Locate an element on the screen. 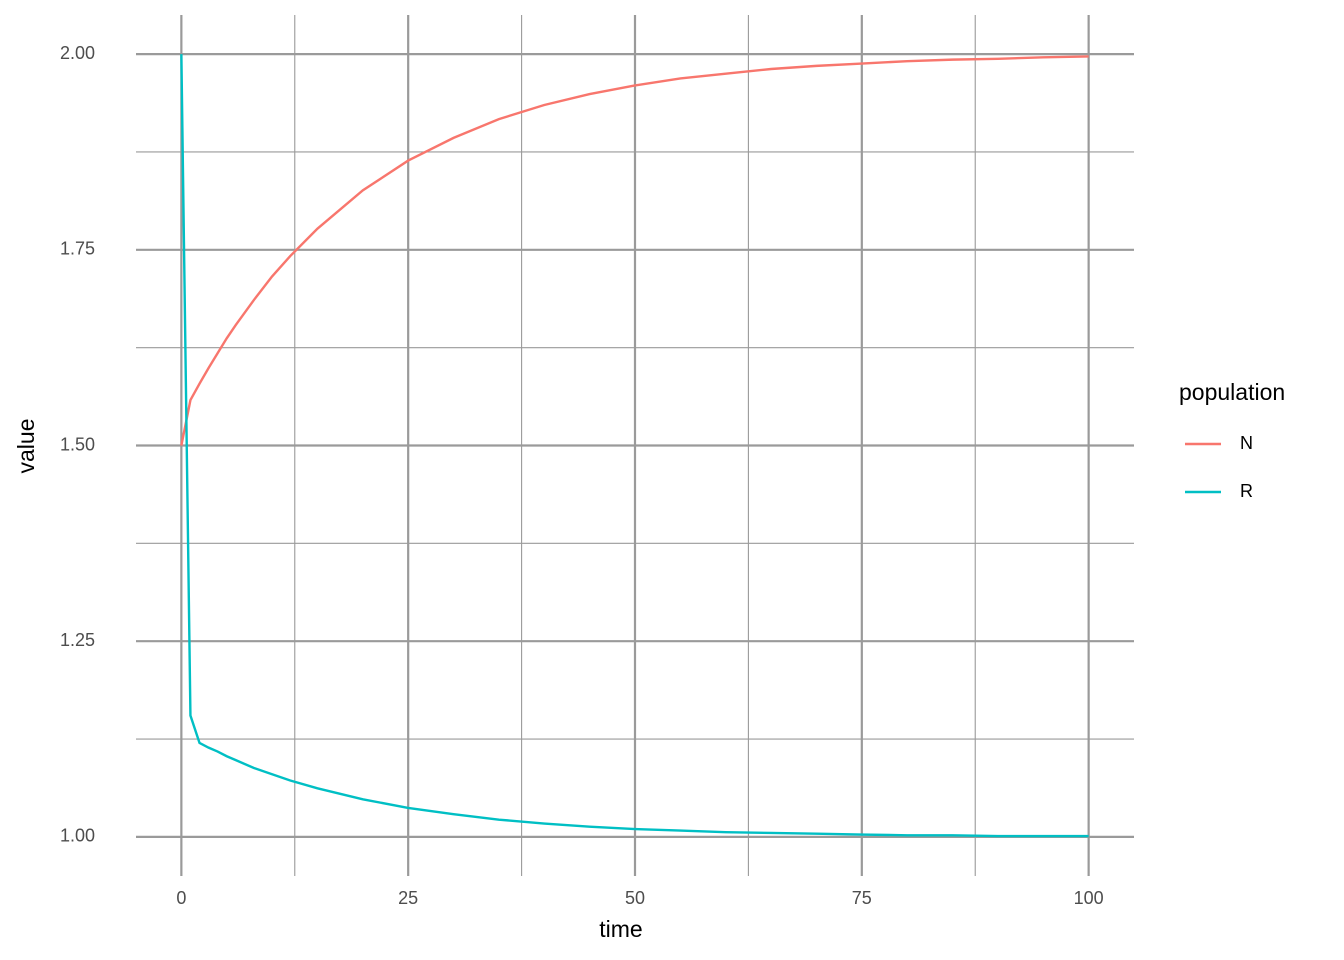  x-tick-label: 0 is located at coordinates (181, 898).